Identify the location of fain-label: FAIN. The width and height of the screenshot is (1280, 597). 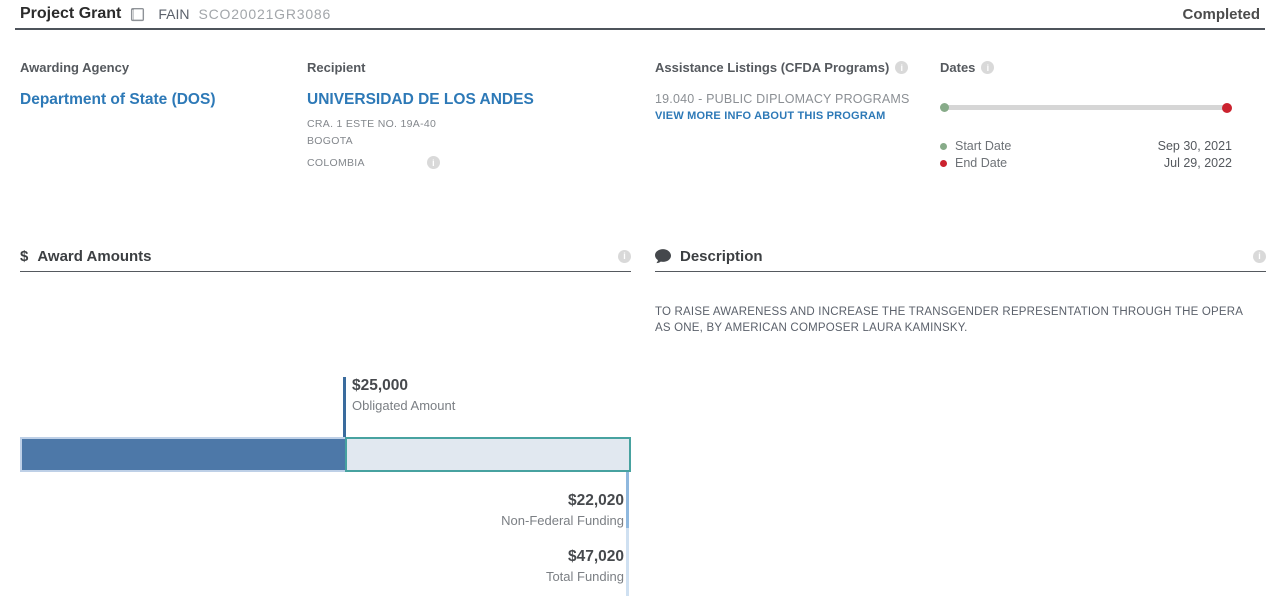
(174, 14).